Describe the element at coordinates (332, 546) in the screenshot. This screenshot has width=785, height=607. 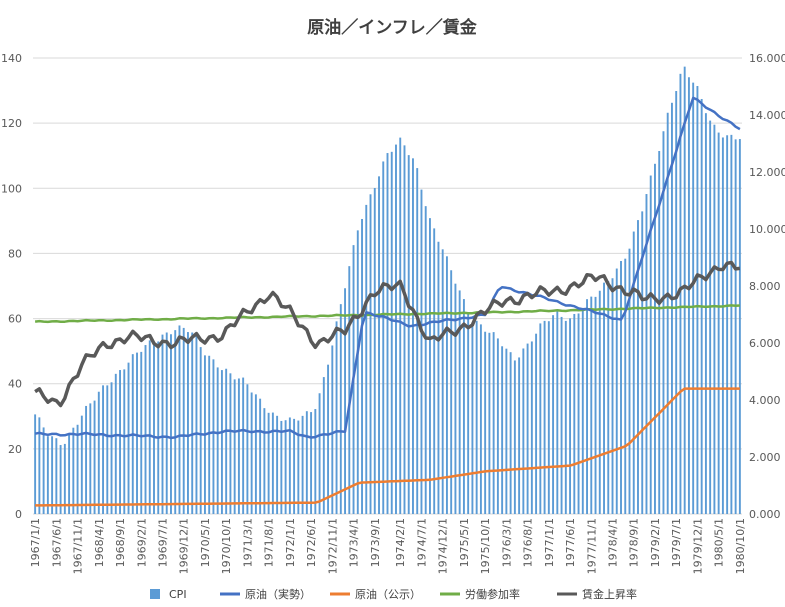
I see `x-tick-label: 1972/11/1` at that location.